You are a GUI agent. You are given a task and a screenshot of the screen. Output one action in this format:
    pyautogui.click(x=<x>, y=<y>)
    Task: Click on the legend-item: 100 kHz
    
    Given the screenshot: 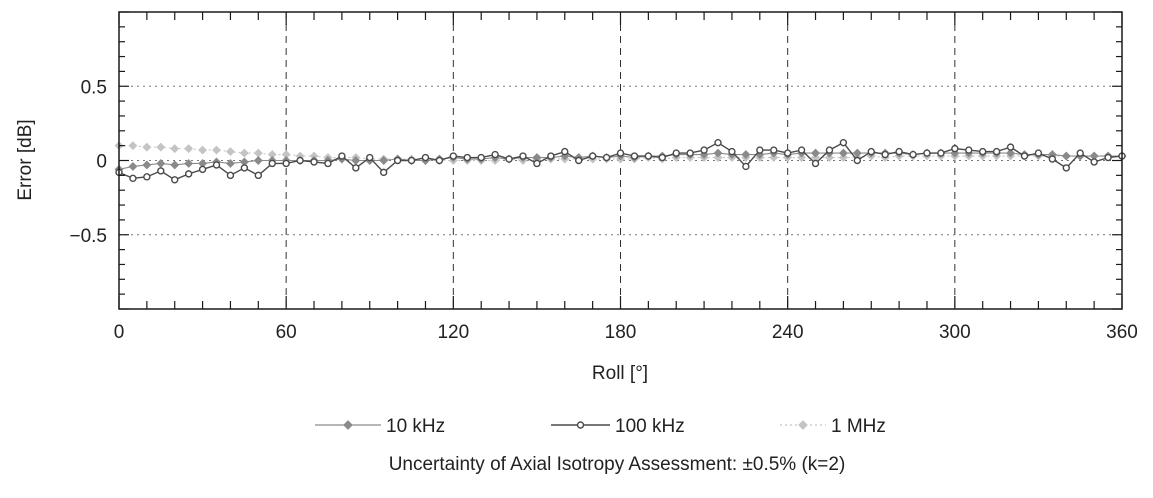 What is the action you would take?
    pyautogui.click(x=618, y=426)
    